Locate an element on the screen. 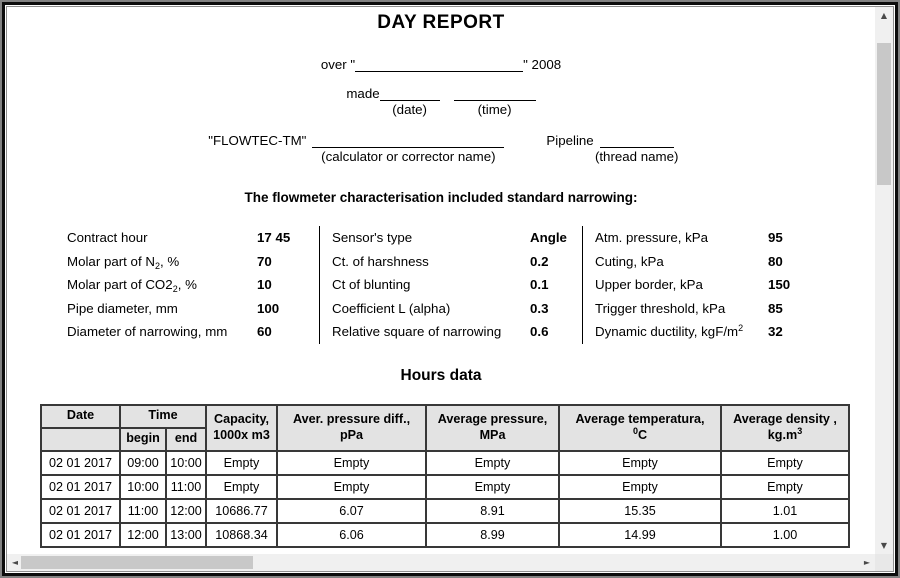 Image resolution: width=900 pixels, height=578 pixels. parameter-value: Angle is located at coordinates (548, 238).